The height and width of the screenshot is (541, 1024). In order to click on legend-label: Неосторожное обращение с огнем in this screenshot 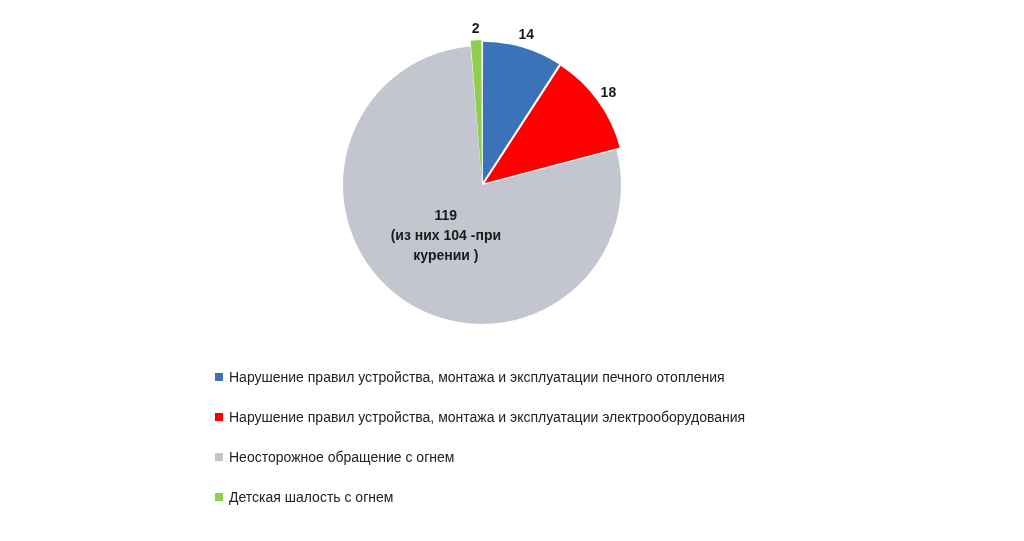, I will do `click(342, 457)`.